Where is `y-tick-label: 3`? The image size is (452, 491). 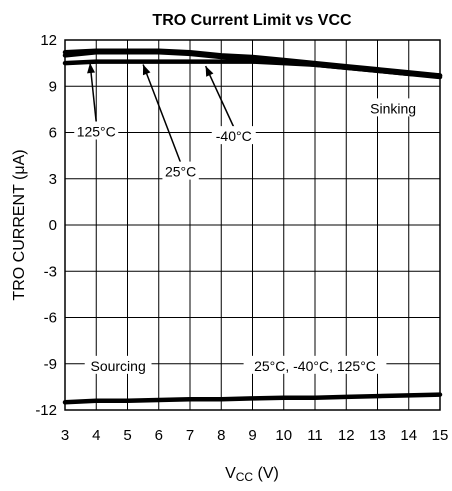
y-tick-label: 3 is located at coordinates (53, 179).